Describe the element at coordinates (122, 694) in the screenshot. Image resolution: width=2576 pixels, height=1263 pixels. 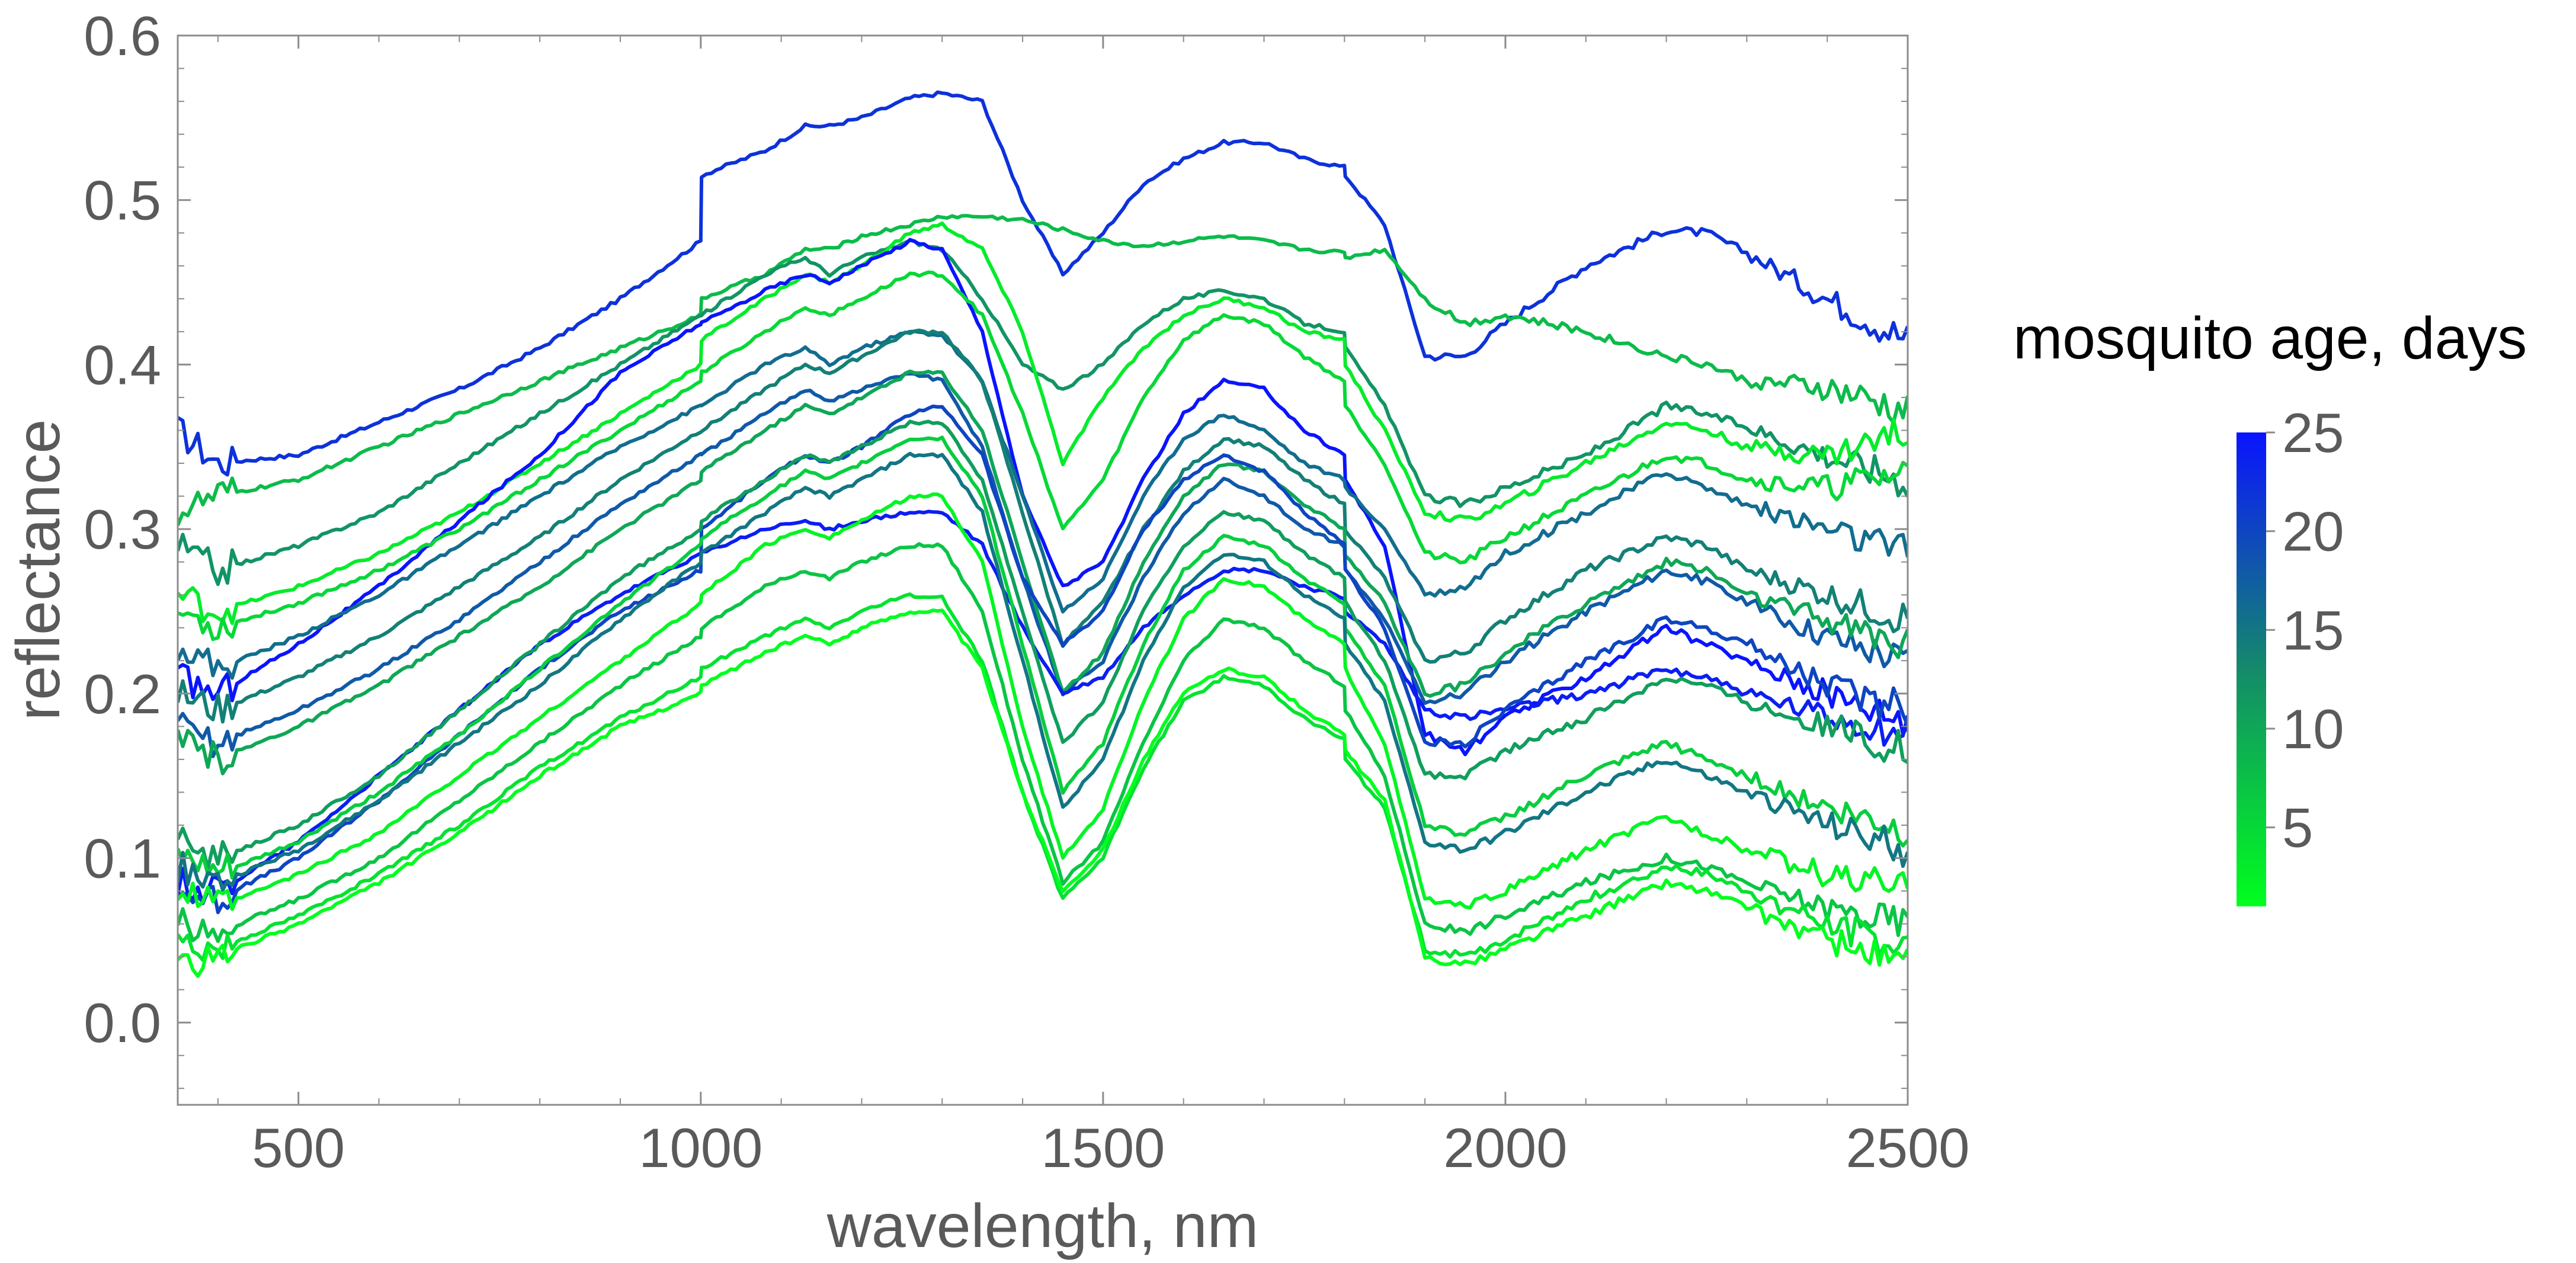
I see `y-tick-label: 0.2` at that location.